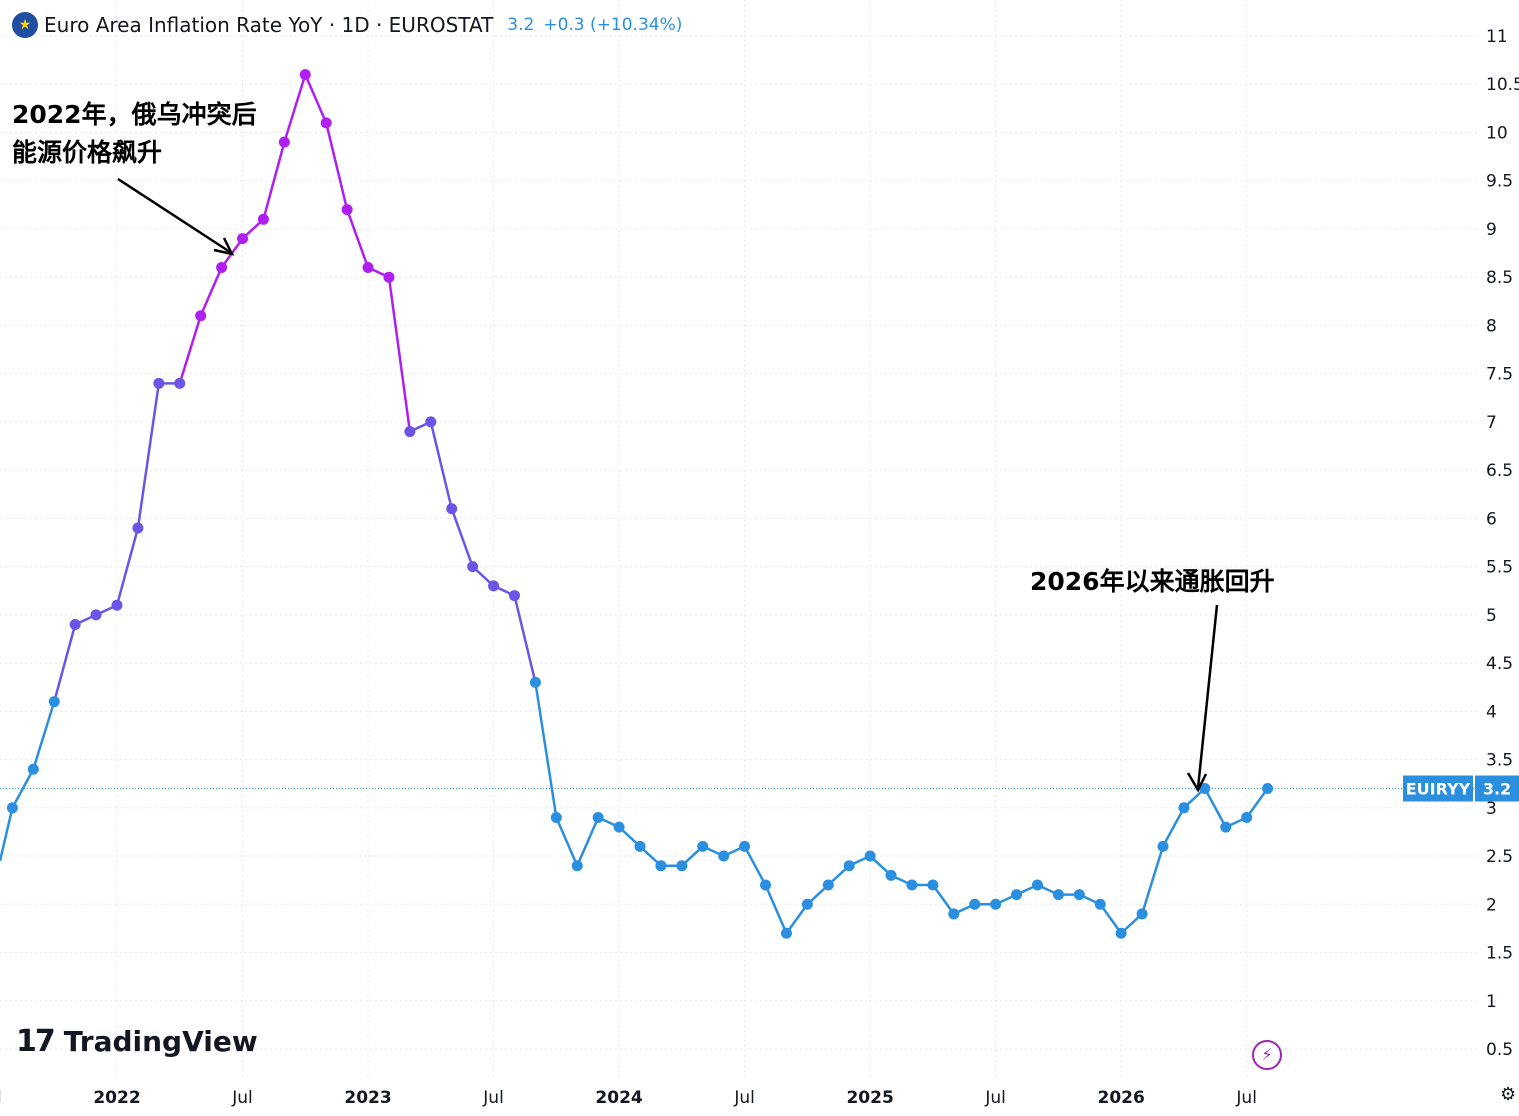 This screenshot has width=1519, height=1116. I want to click on lightning-icon: ⚡, so click(1267, 1055).